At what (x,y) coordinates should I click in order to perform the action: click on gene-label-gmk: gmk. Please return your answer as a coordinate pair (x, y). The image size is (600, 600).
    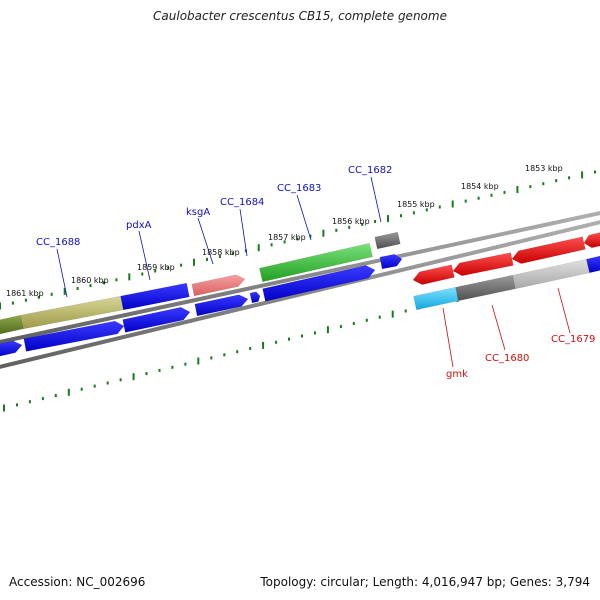
    Looking at the image, I should click on (457, 374).